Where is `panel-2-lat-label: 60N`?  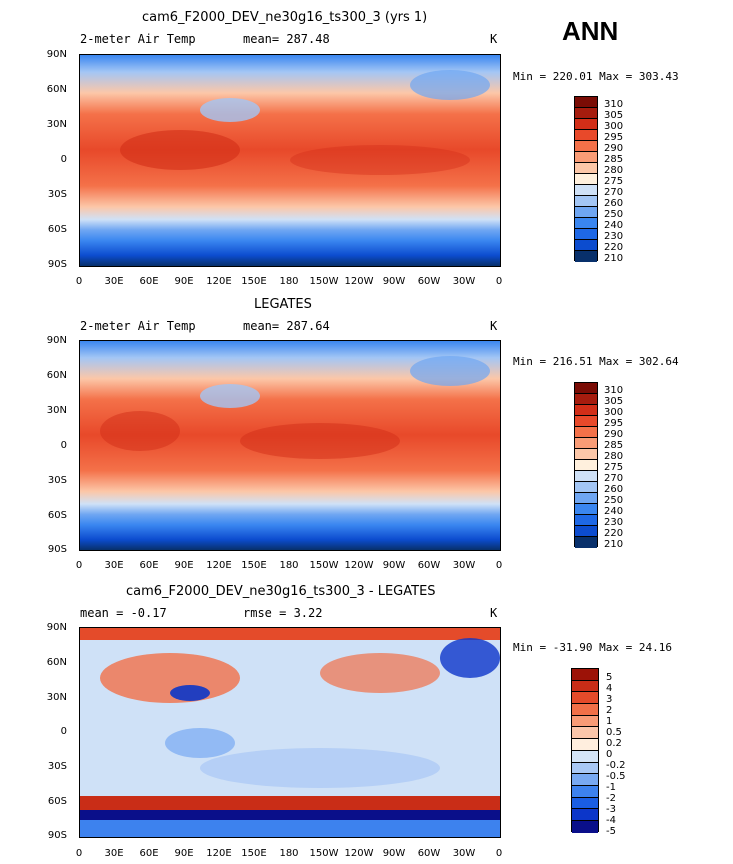 panel-2-lat-label: 60N is located at coordinates (56, 375).